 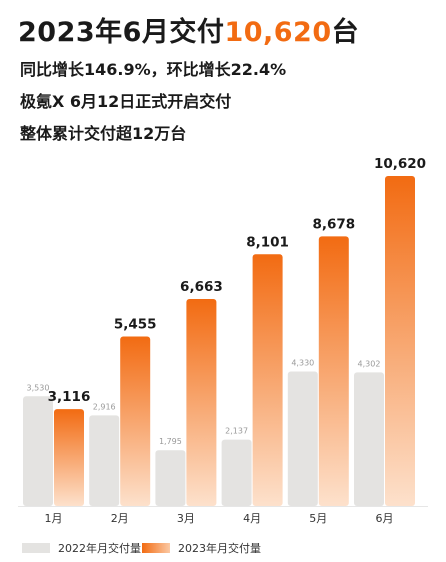 What do you see at coordinates (385, 518) in the screenshot?
I see `x-tick-6: 6月` at bounding box center [385, 518].